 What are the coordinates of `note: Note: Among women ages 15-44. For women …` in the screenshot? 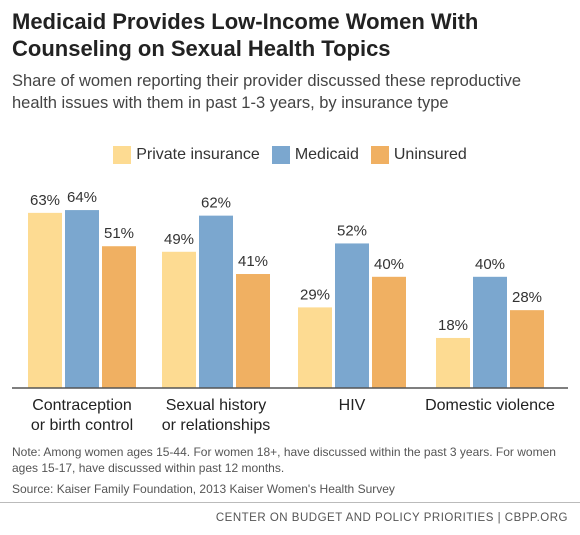 It's located at (284, 460).